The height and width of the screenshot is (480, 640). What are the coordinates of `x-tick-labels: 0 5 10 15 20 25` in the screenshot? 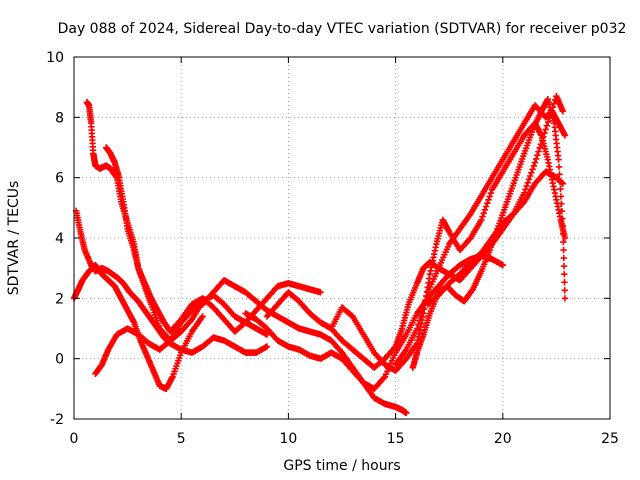 It's located at (344, 439).